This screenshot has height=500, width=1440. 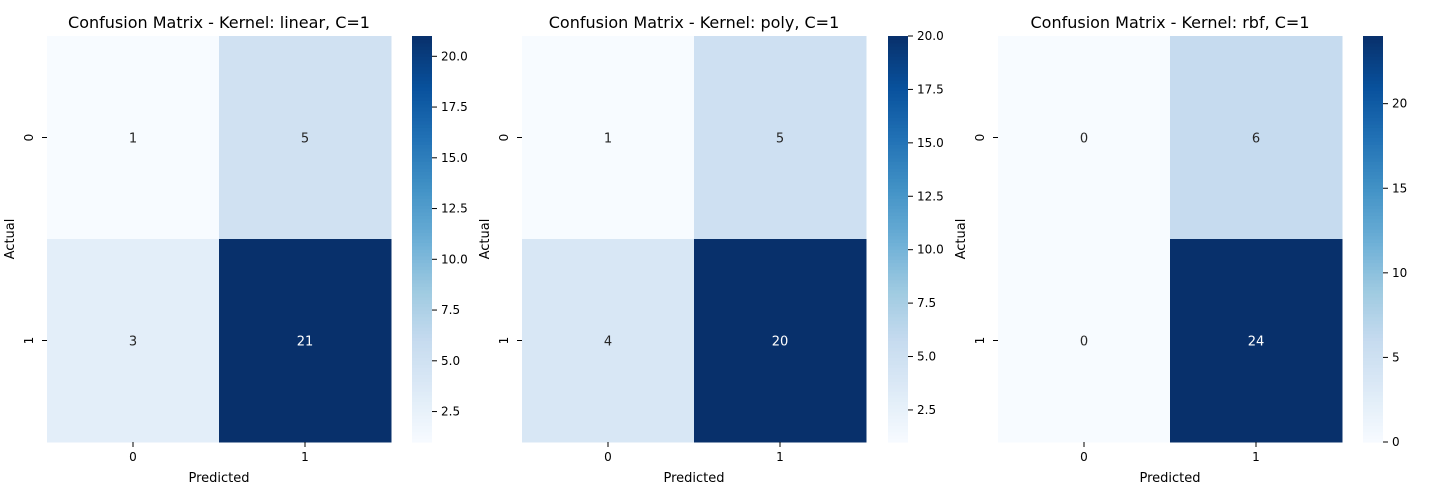 I want to click on colorbar-tick-label: 0, so click(x=1396, y=442).